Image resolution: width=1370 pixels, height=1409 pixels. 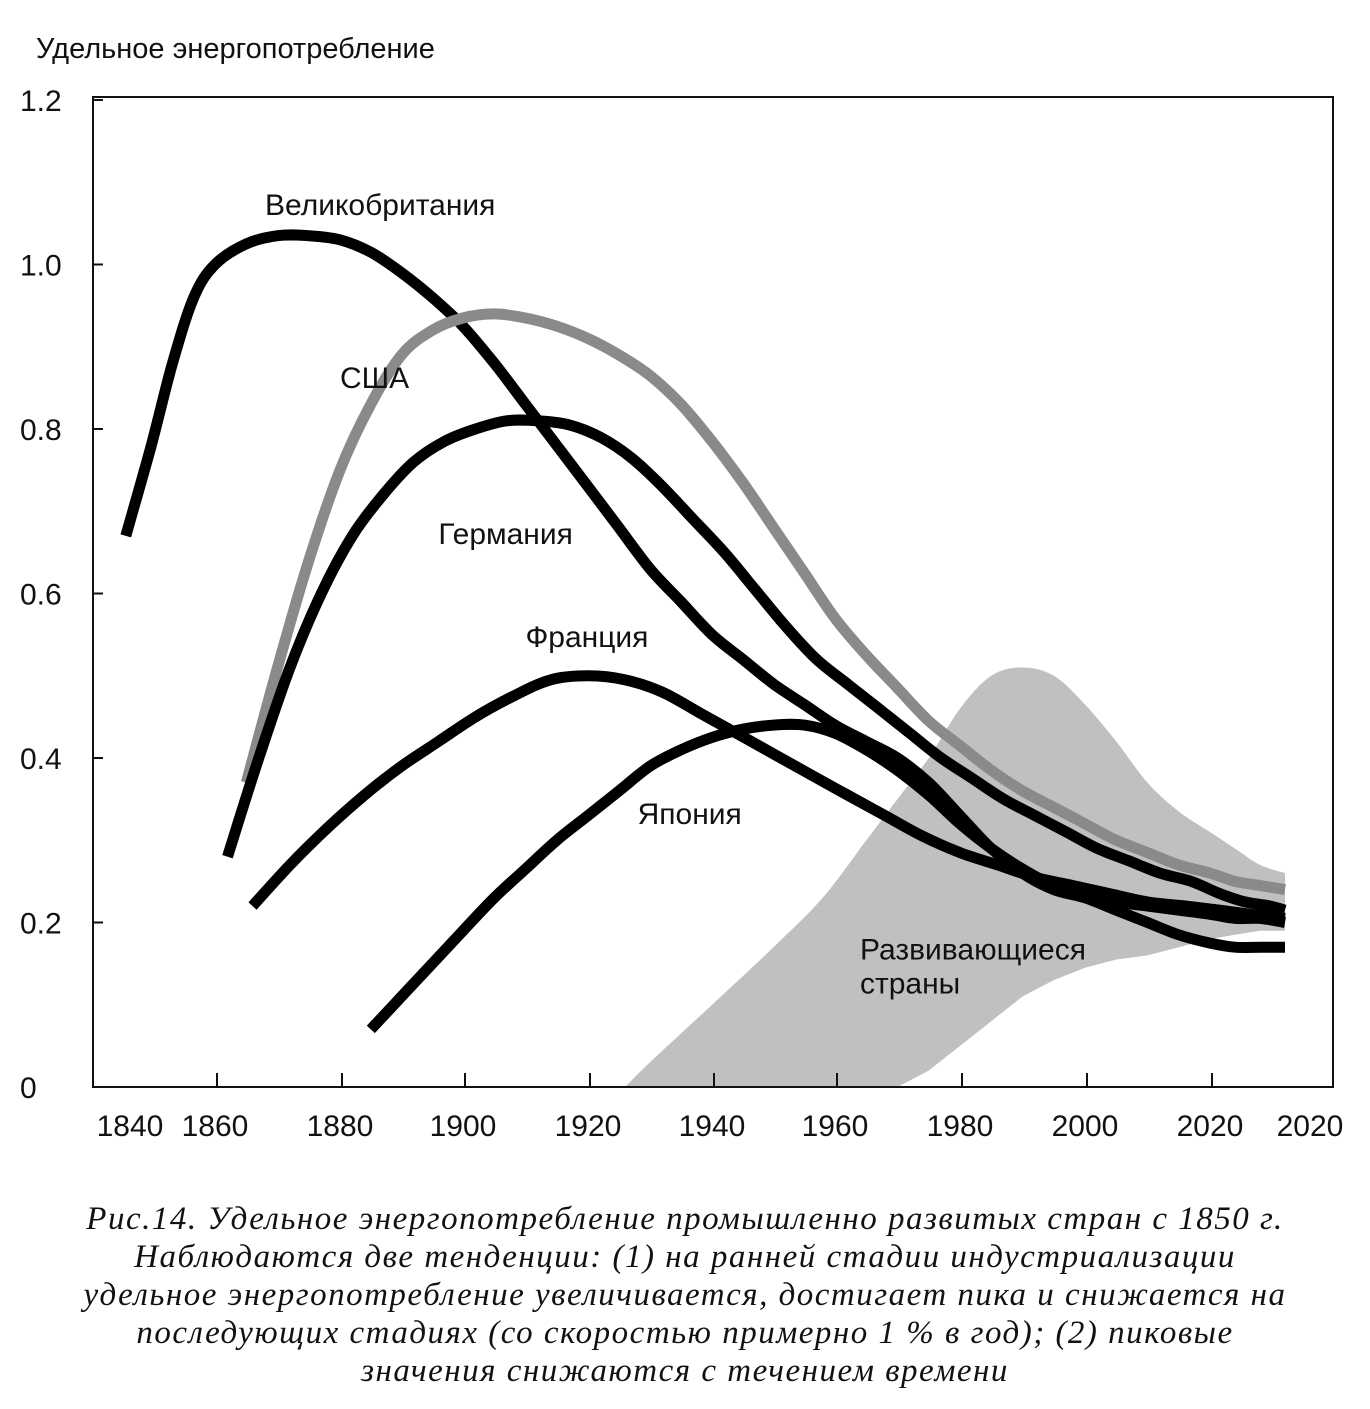 What do you see at coordinates (973, 950) in the screenshot?
I see `band-label: Развивающиеся` at bounding box center [973, 950].